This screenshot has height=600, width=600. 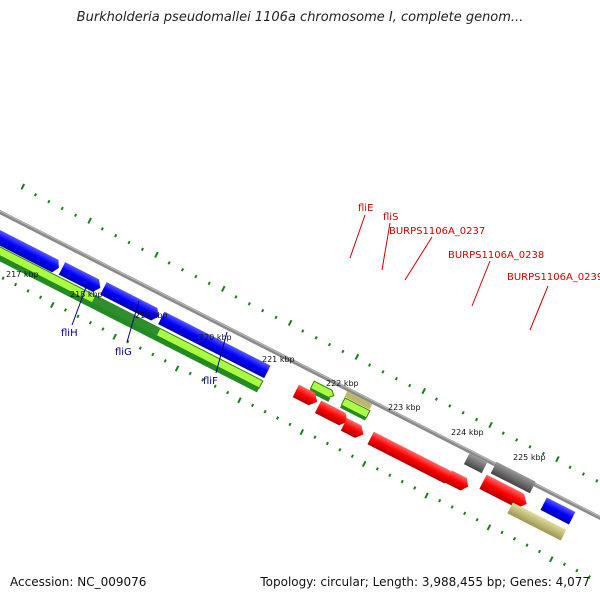 What do you see at coordinates (358, 400) in the screenshot?
I see `gene-arrow-fliS` at bounding box center [358, 400].